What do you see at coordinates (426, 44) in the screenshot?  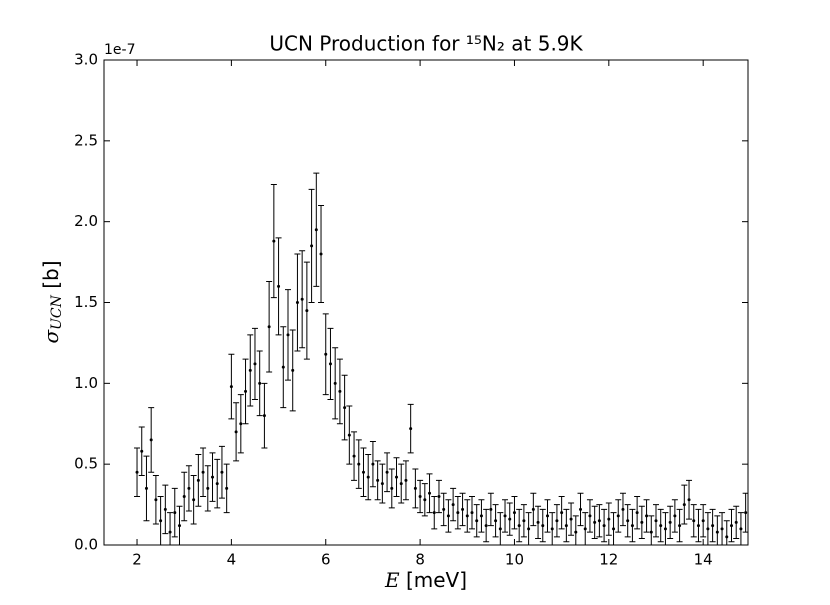 I see `chart-title: UCN Production for ¹⁵N₂ at 5.9K` at bounding box center [426, 44].